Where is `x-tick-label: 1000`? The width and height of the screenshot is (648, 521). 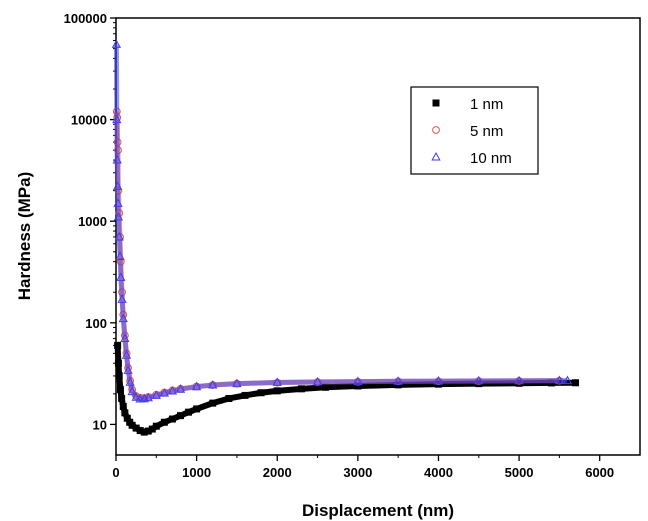
x-tick-label: 1000 is located at coordinates (196, 472).